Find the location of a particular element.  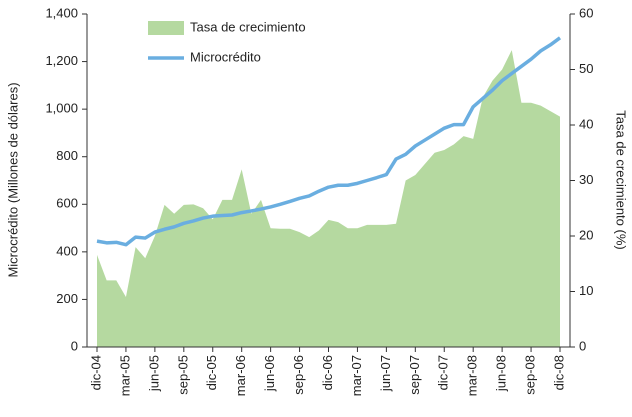

y2-tick-label: 40 is located at coordinates (586, 123).